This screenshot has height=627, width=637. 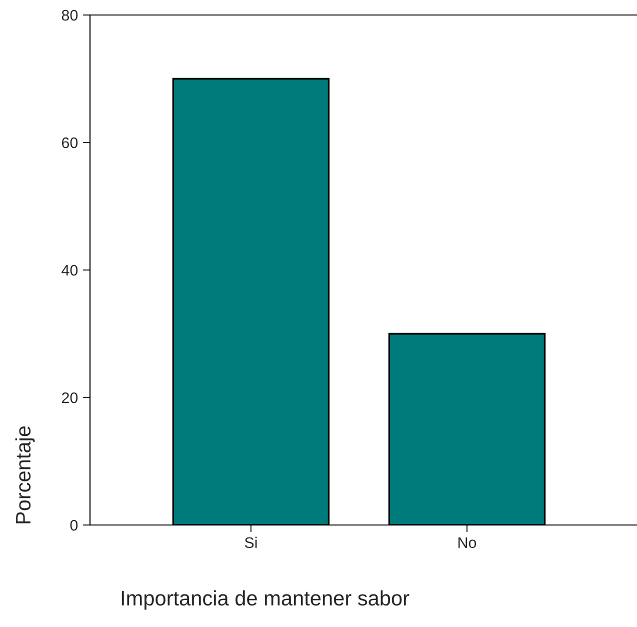 What do you see at coordinates (70, 15) in the screenshot?
I see `y-tick-label: 80` at bounding box center [70, 15].